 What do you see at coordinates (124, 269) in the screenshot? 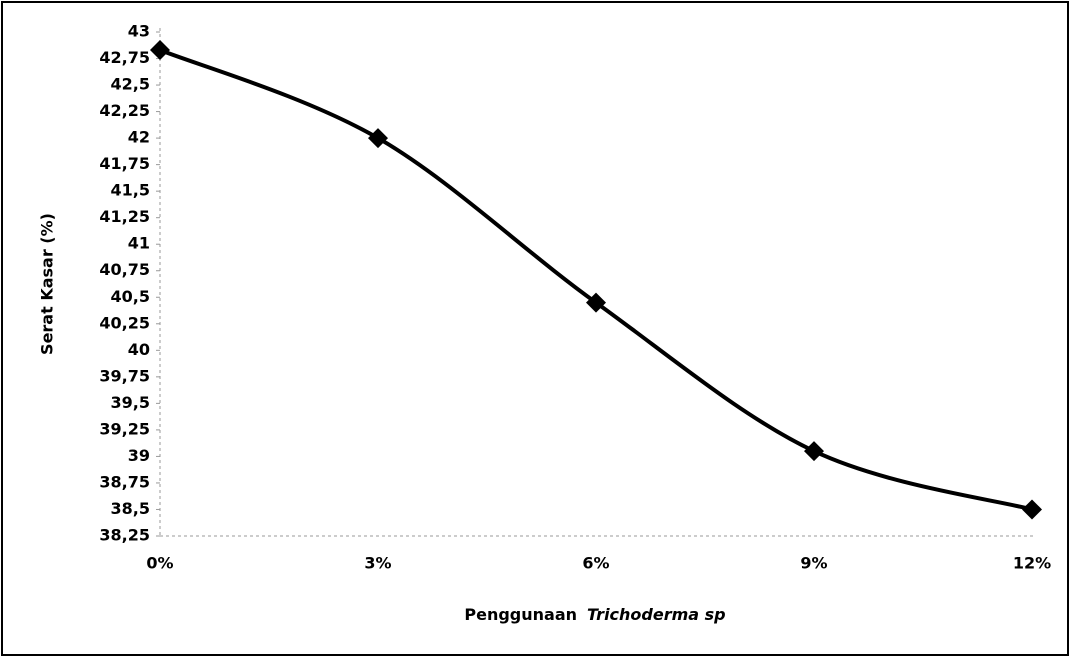
I see `y-tick-label: 40,75` at bounding box center [124, 269].